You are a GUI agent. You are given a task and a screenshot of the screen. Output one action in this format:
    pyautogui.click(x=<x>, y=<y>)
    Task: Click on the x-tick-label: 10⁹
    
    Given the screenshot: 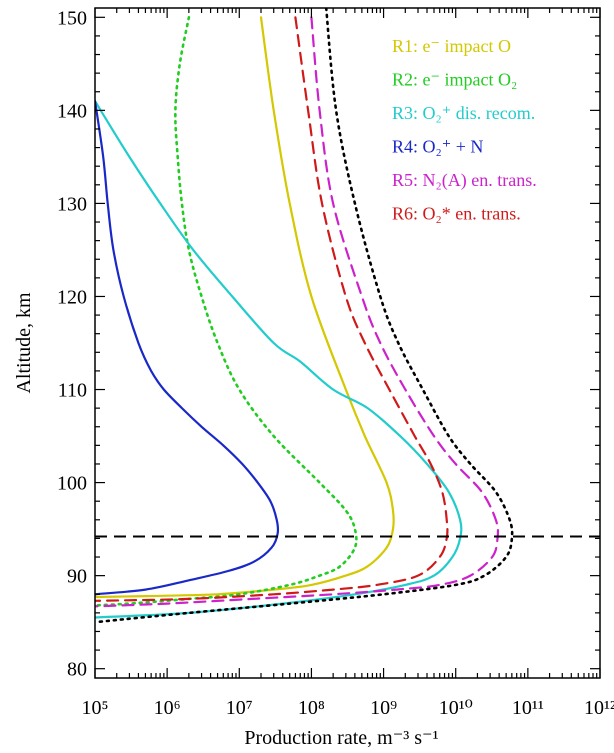 What is the action you would take?
    pyautogui.click(x=383, y=708)
    